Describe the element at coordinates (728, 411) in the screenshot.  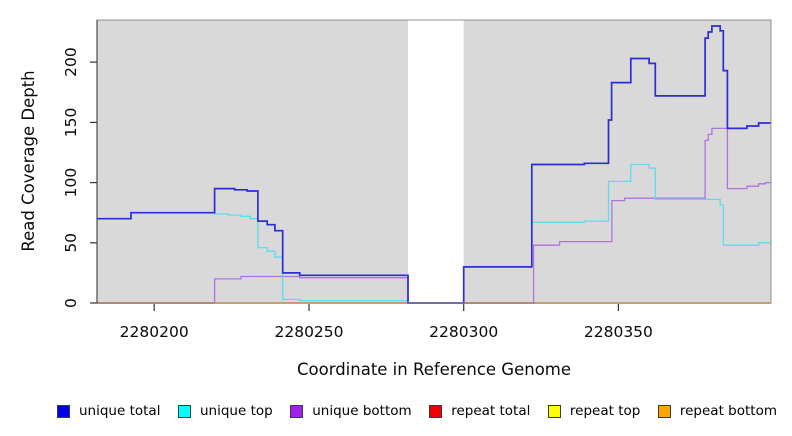
I see `legend-label: repeat bottom` at that location.